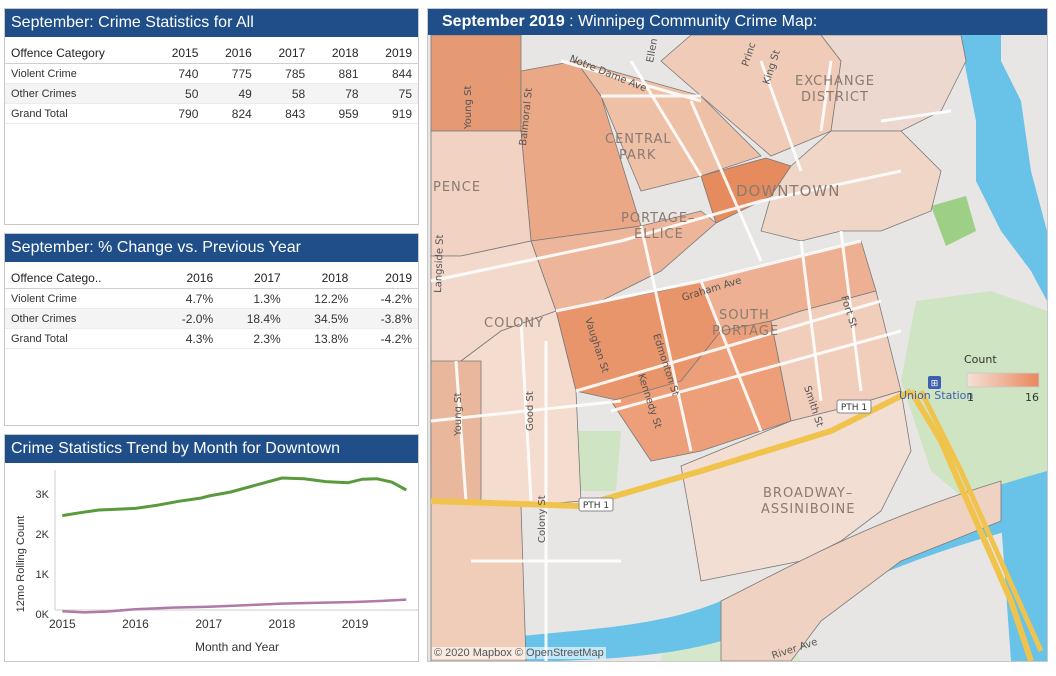  What do you see at coordinates (21, 564) in the screenshot?
I see `y-axis-title: 12mo Rolling Count` at bounding box center [21, 564].